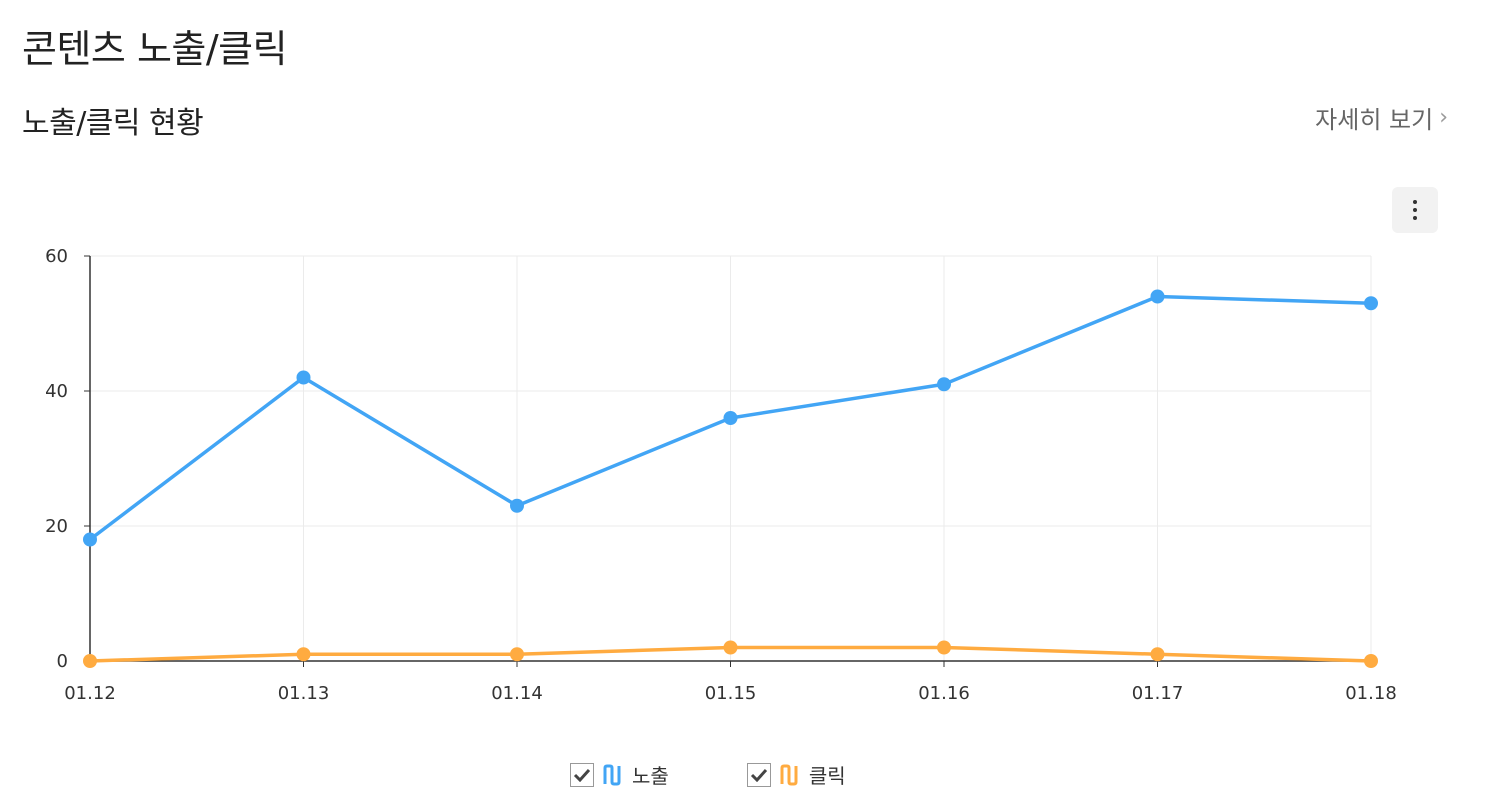  Describe the element at coordinates (827, 776) in the screenshot. I see `legend-label-clicks: 클릭` at that location.